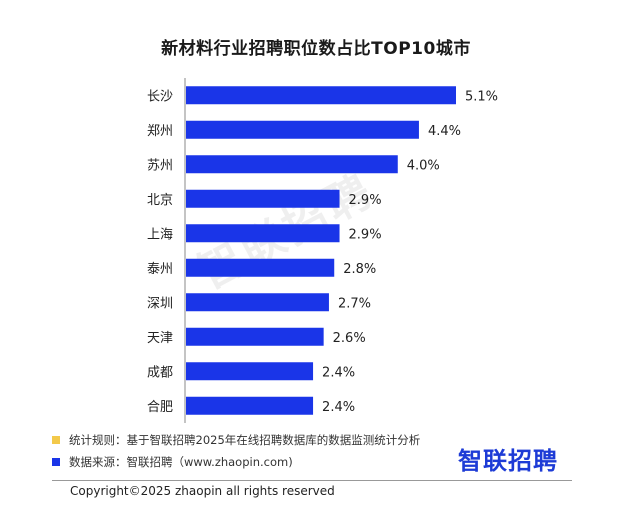  Describe the element at coordinates (160, 165) in the screenshot. I see `category-label: 苏州` at that location.